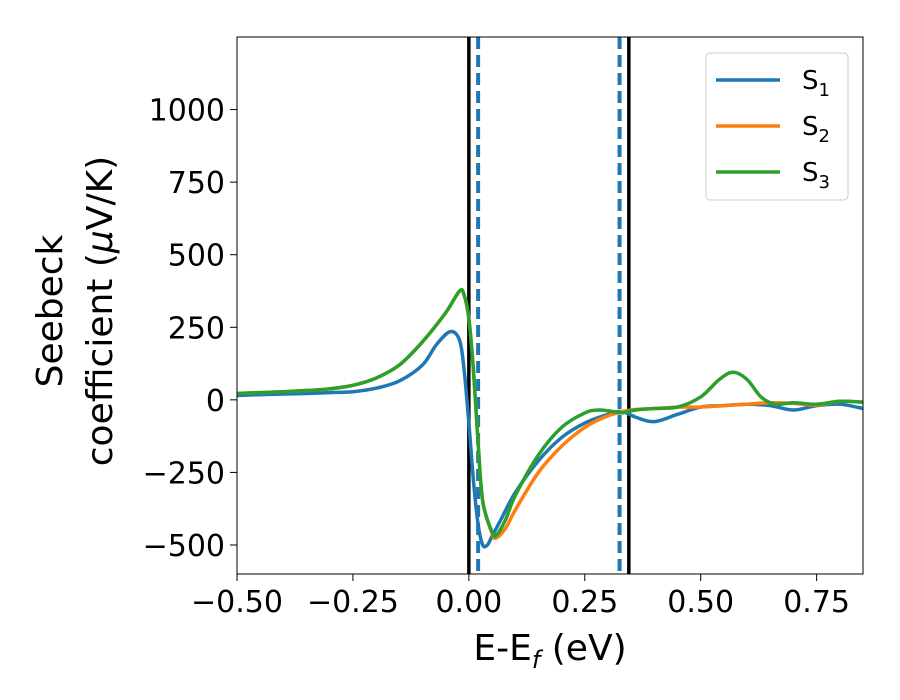 The image size is (900, 700). What do you see at coordinates (215, 401) in the screenshot?
I see `y-tick-label: 0` at bounding box center [215, 401].